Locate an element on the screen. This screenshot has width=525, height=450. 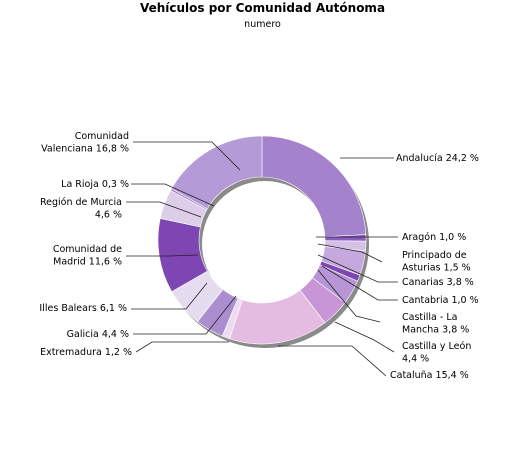
slice-label-2: Principado de Asturias 1,5 % is located at coordinates (436, 262).